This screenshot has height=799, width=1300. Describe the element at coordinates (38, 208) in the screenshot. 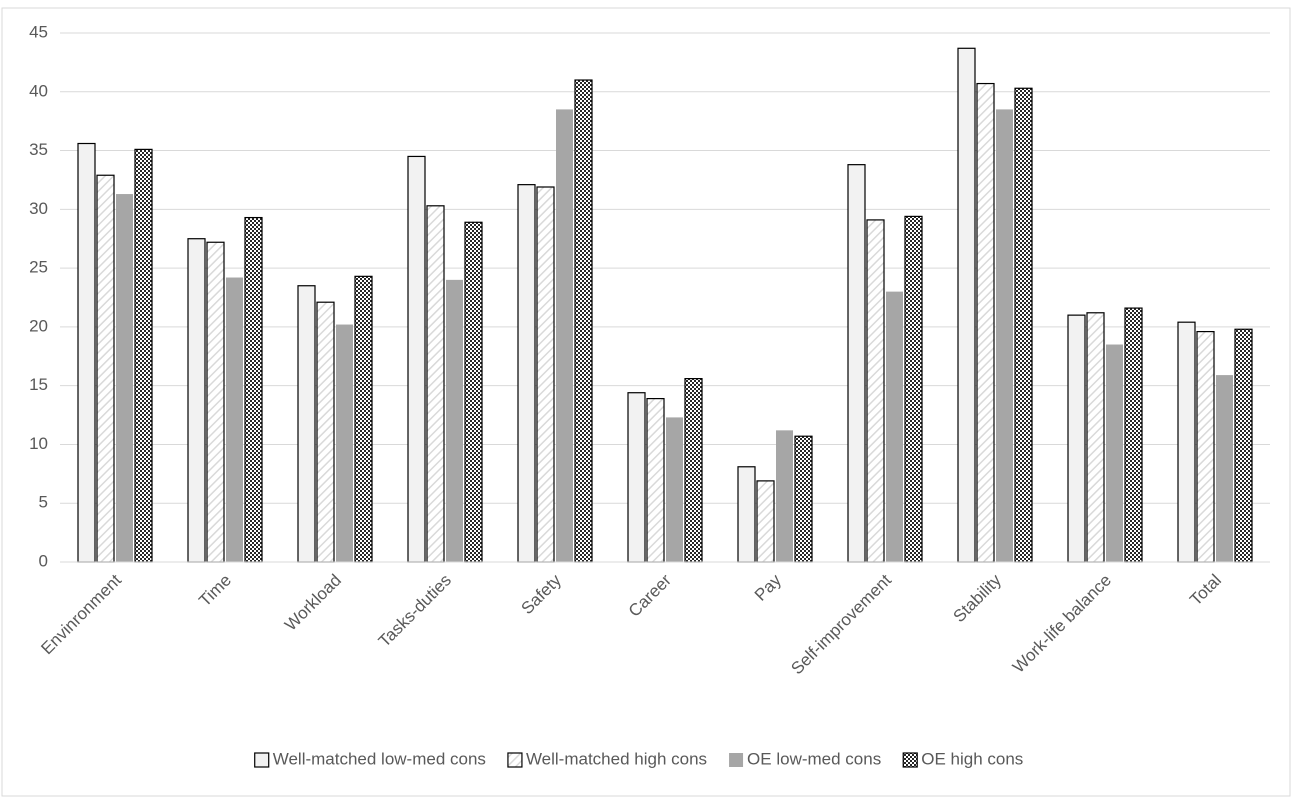

I see `y-tick-label: 30` at that location.